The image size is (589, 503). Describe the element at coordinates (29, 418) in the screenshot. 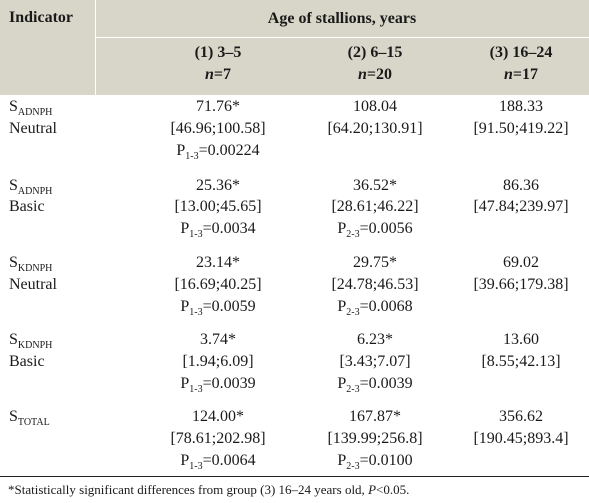

I see `row-5-indicator: STOTAL` at that location.